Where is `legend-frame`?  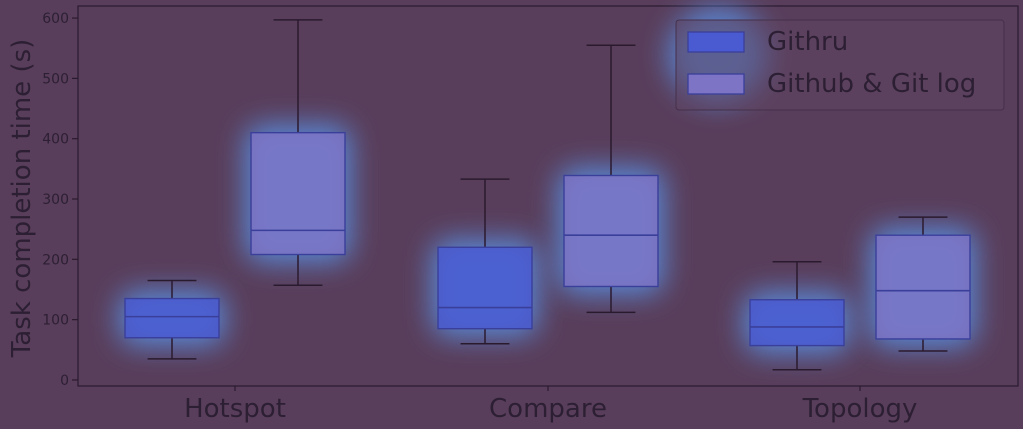
legend-frame is located at coordinates (840, 65).